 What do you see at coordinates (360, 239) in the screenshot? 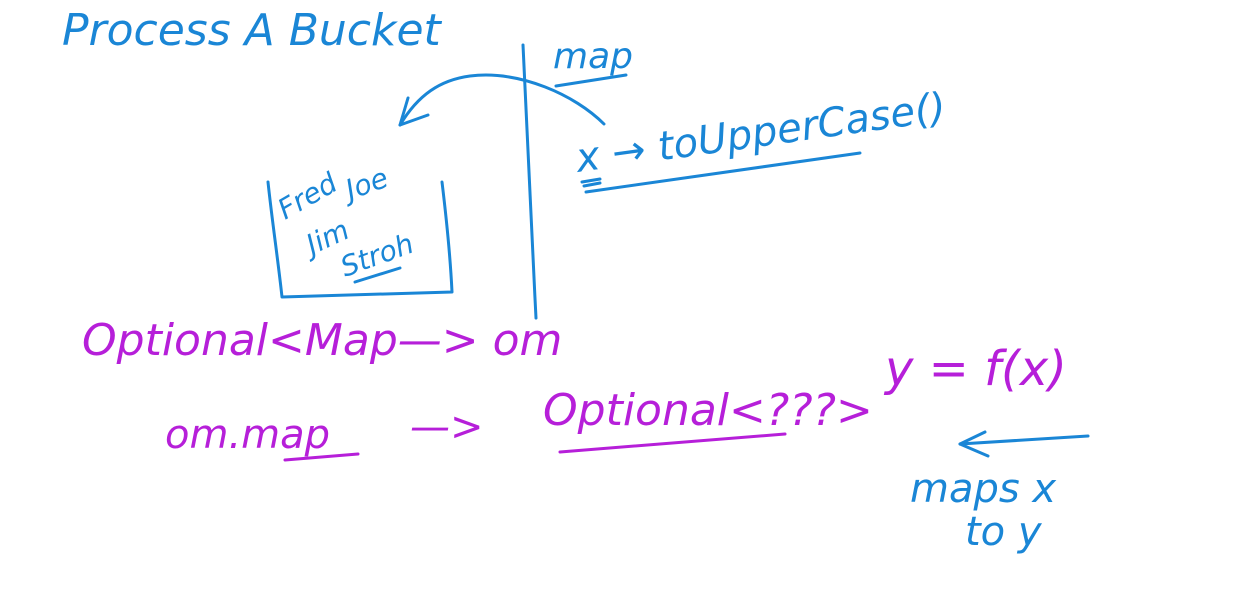
I see `bucket-outline` at bounding box center [360, 239].